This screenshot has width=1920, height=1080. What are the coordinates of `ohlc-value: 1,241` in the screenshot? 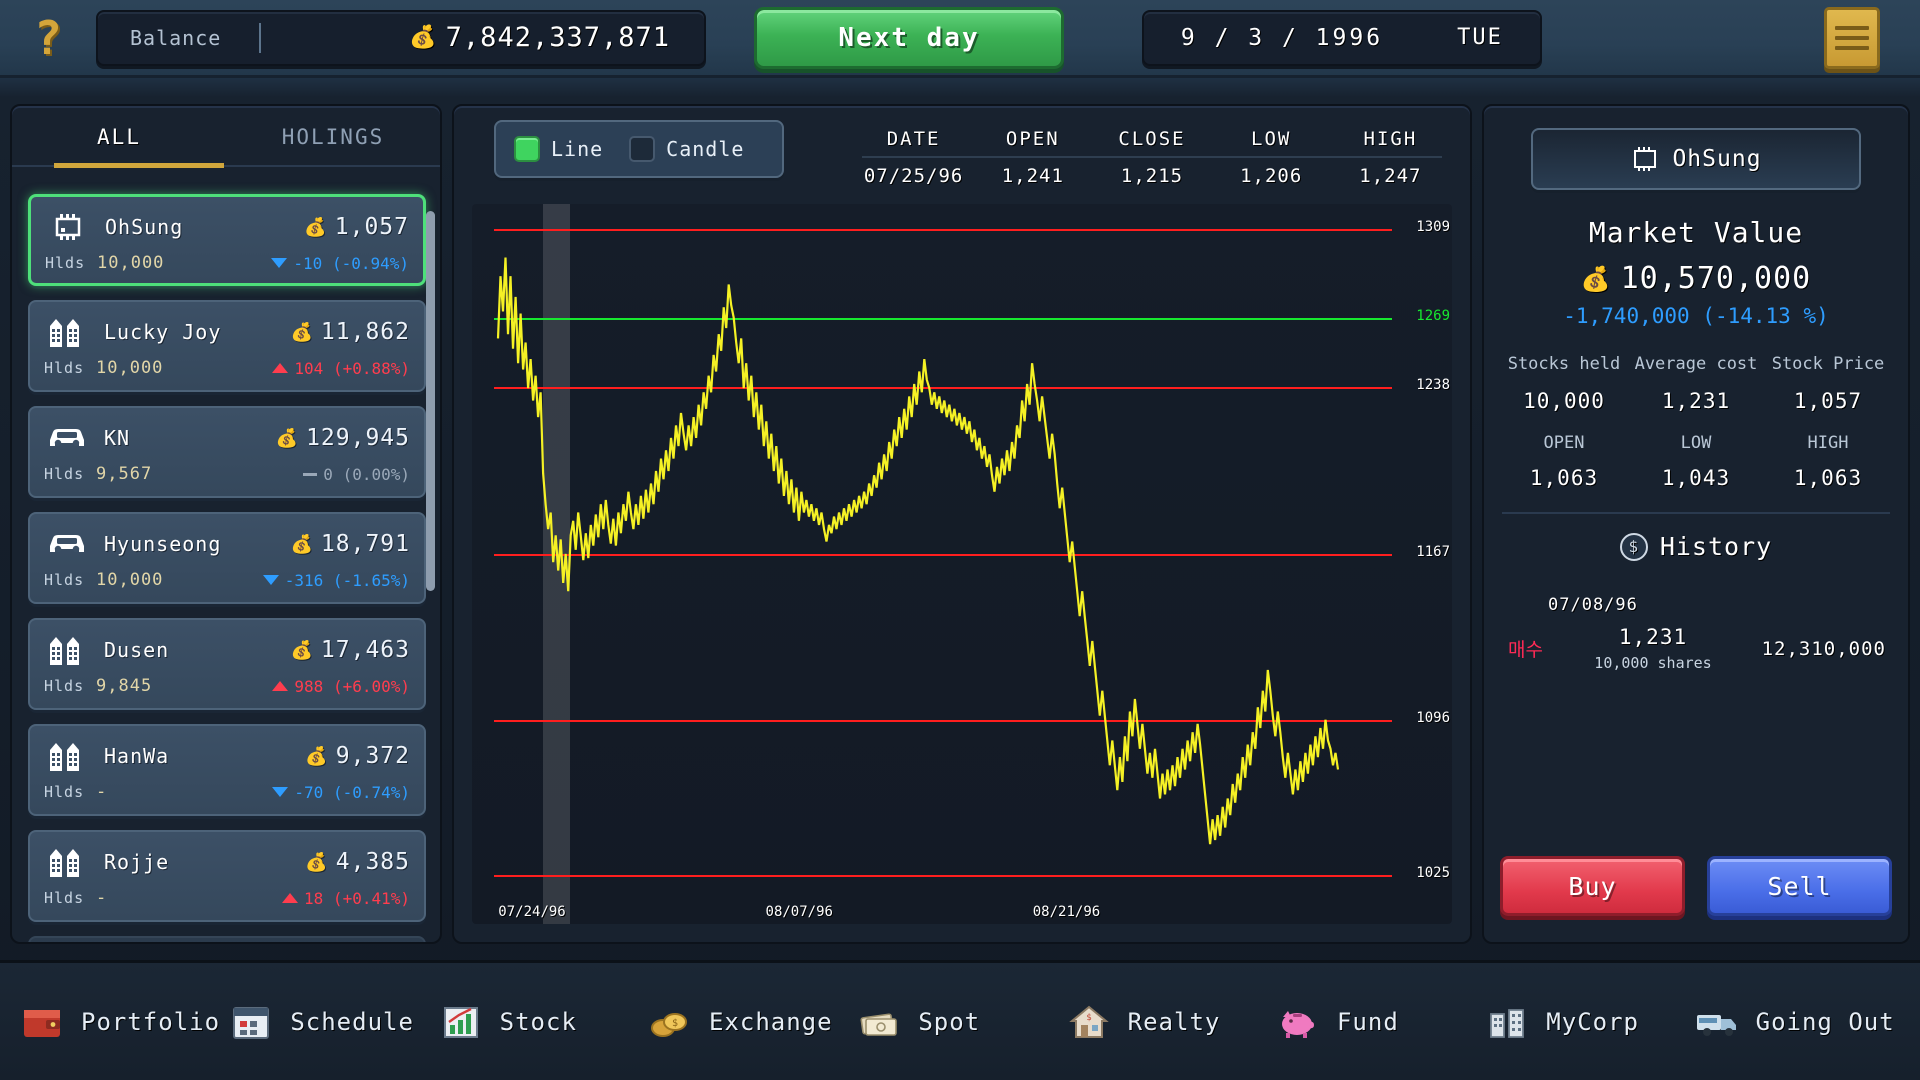 It's located at (1032, 176).